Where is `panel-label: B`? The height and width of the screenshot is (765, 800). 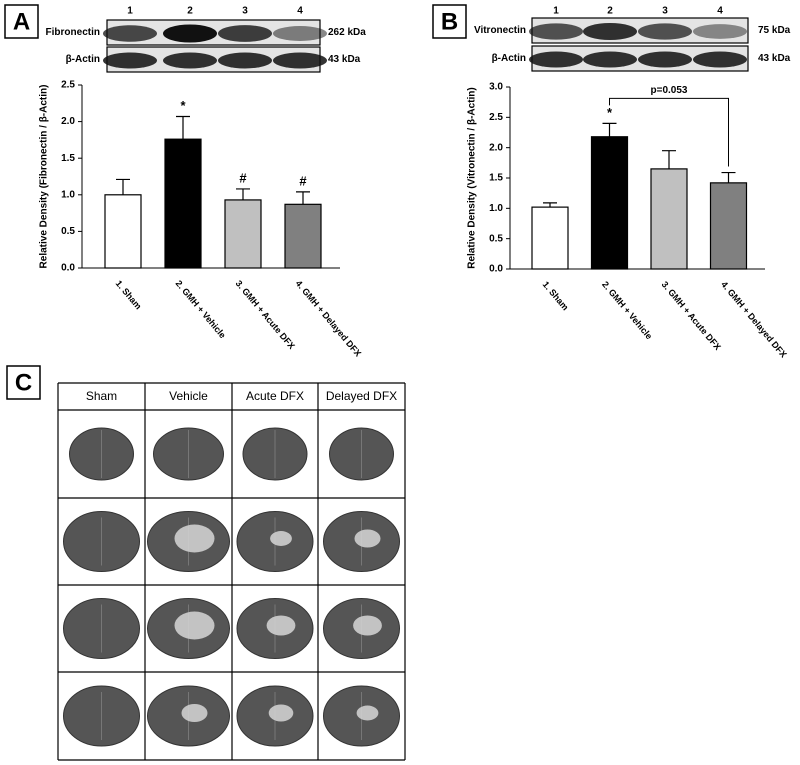 panel-label: B is located at coordinates (449, 21).